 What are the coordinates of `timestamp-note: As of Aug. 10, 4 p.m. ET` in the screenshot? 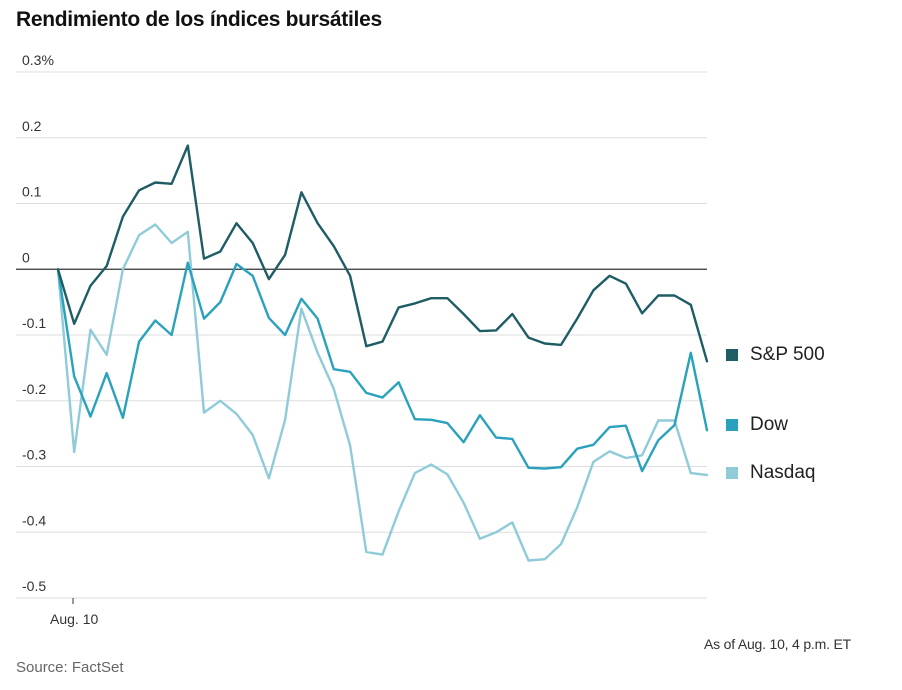 It's located at (777, 644).